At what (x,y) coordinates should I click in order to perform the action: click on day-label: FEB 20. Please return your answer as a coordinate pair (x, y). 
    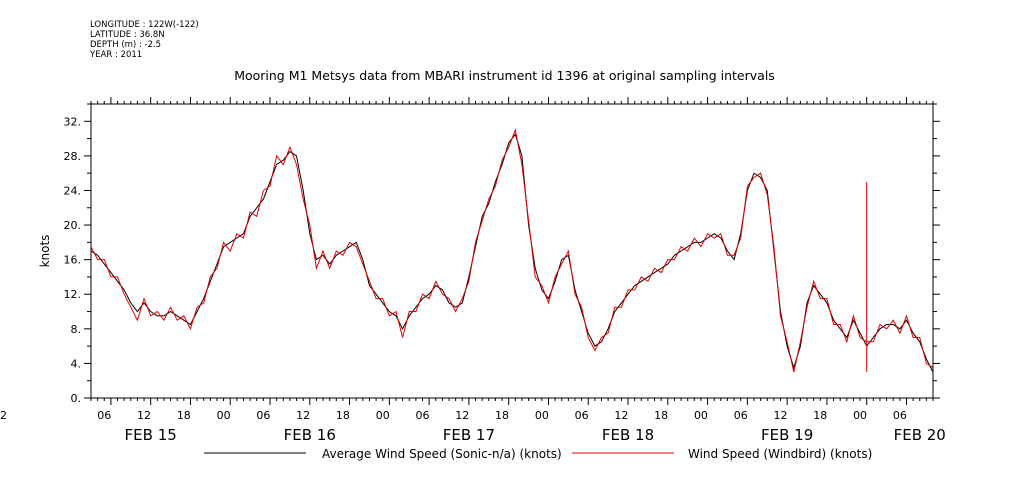
    Looking at the image, I should click on (920, 435).